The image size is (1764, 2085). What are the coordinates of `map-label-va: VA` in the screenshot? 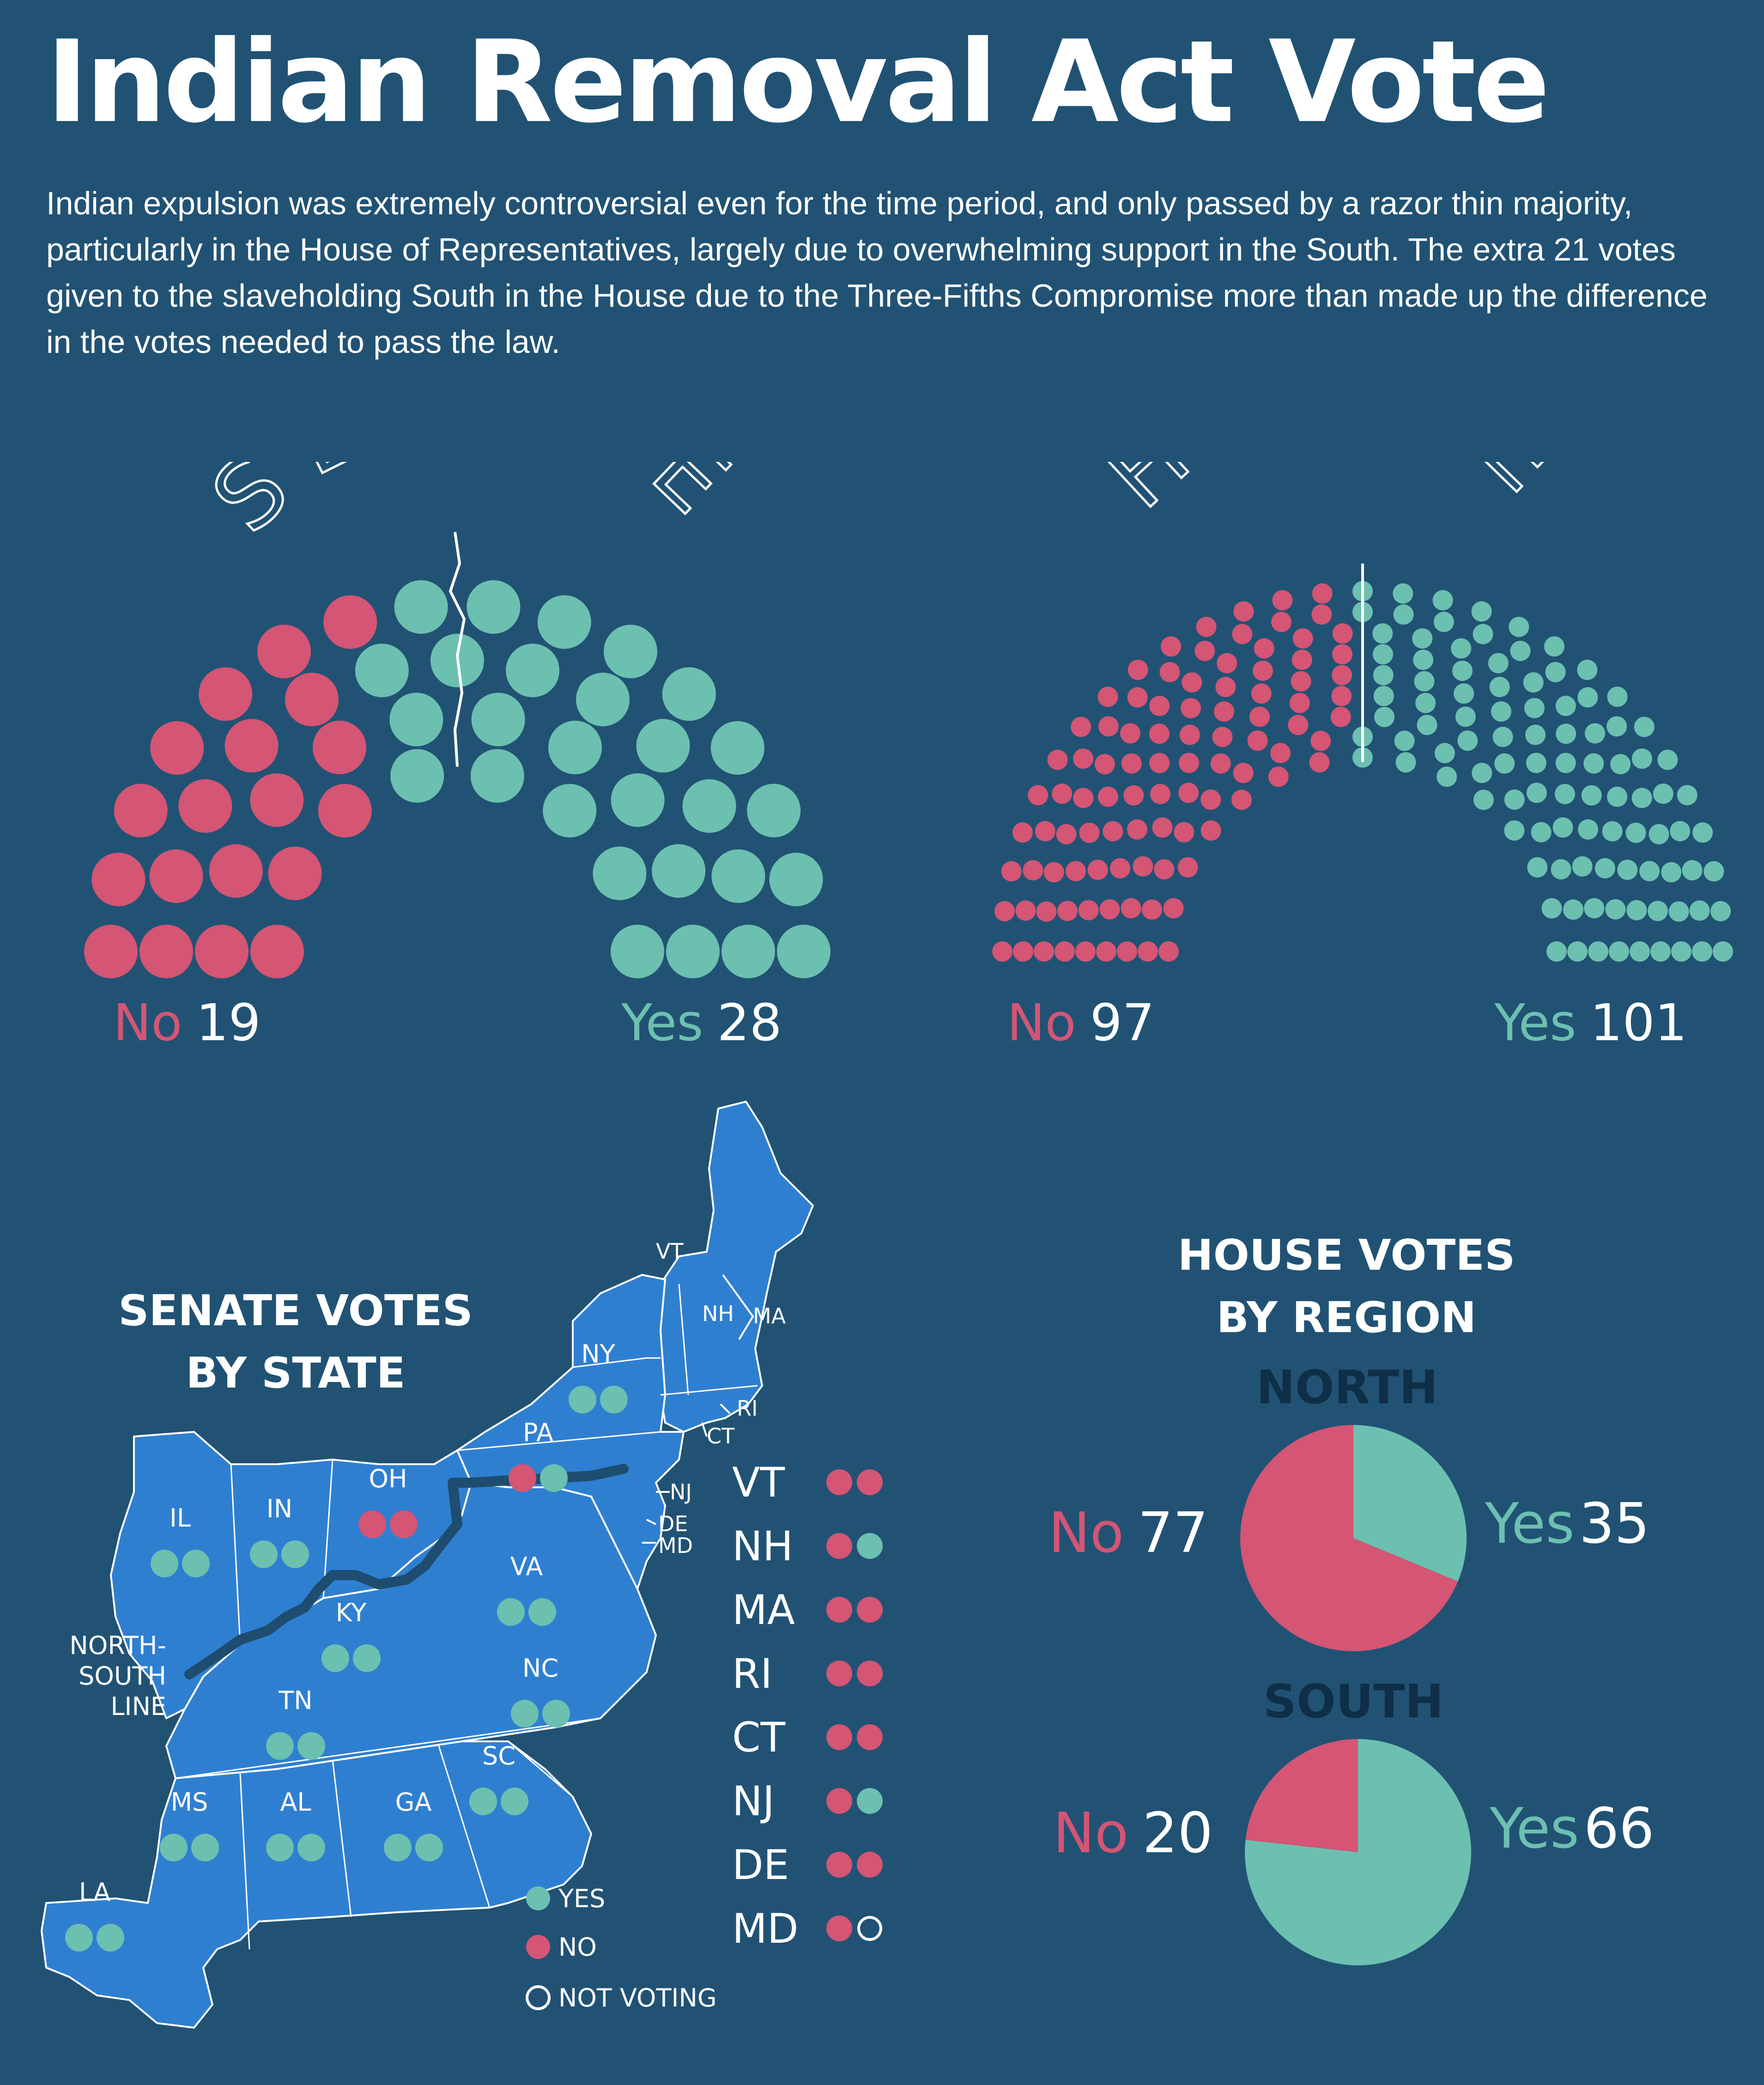 It's located at (526, 1566).